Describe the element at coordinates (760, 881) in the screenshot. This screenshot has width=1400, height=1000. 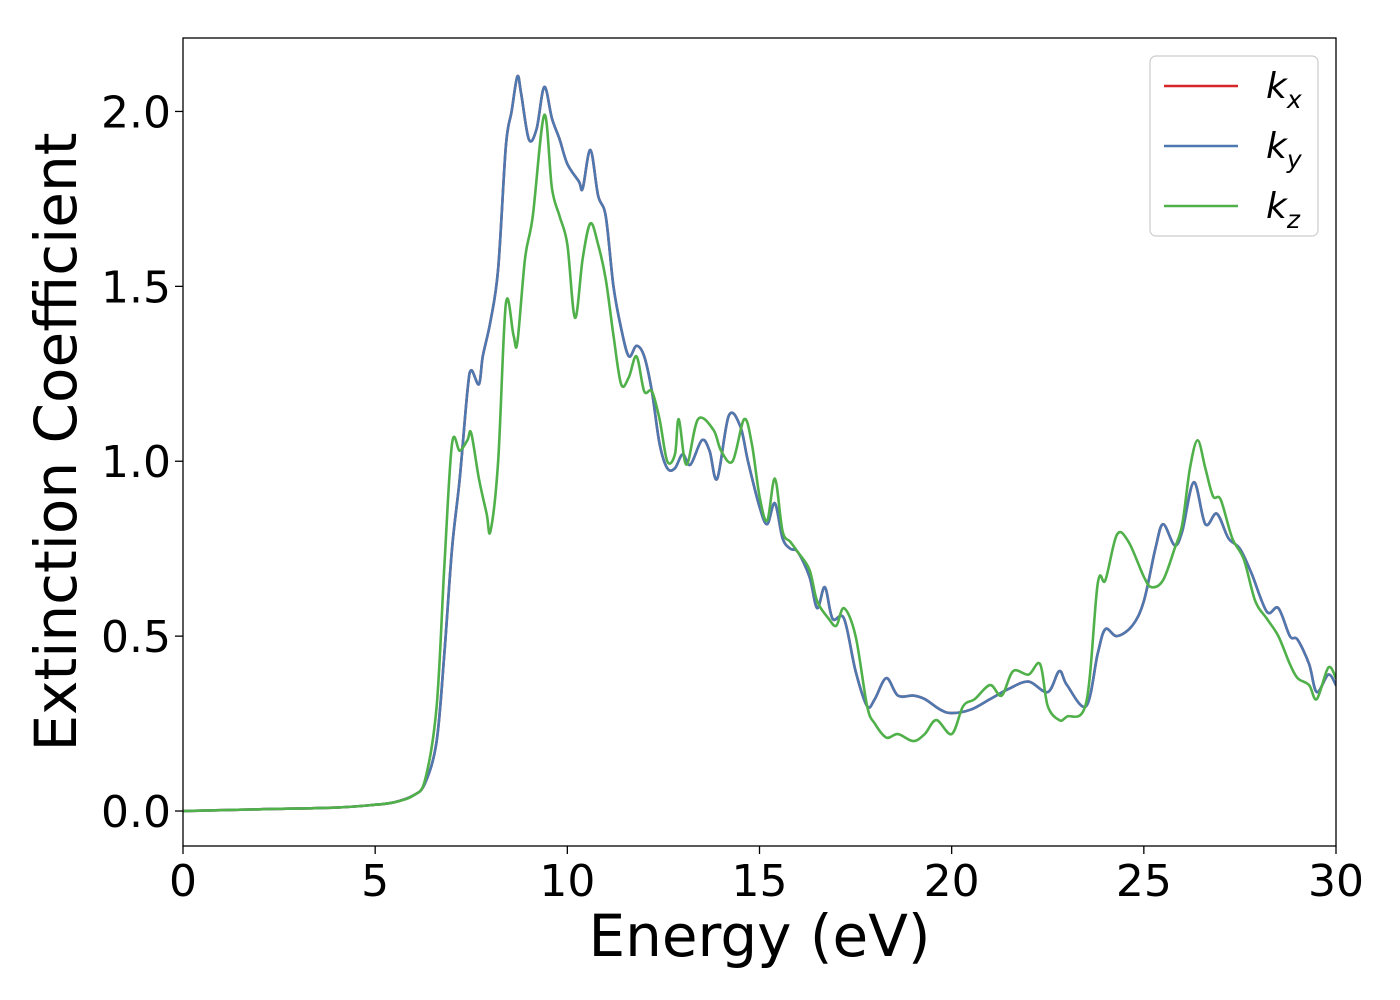
I see `x-tick-label: 15` at that location.